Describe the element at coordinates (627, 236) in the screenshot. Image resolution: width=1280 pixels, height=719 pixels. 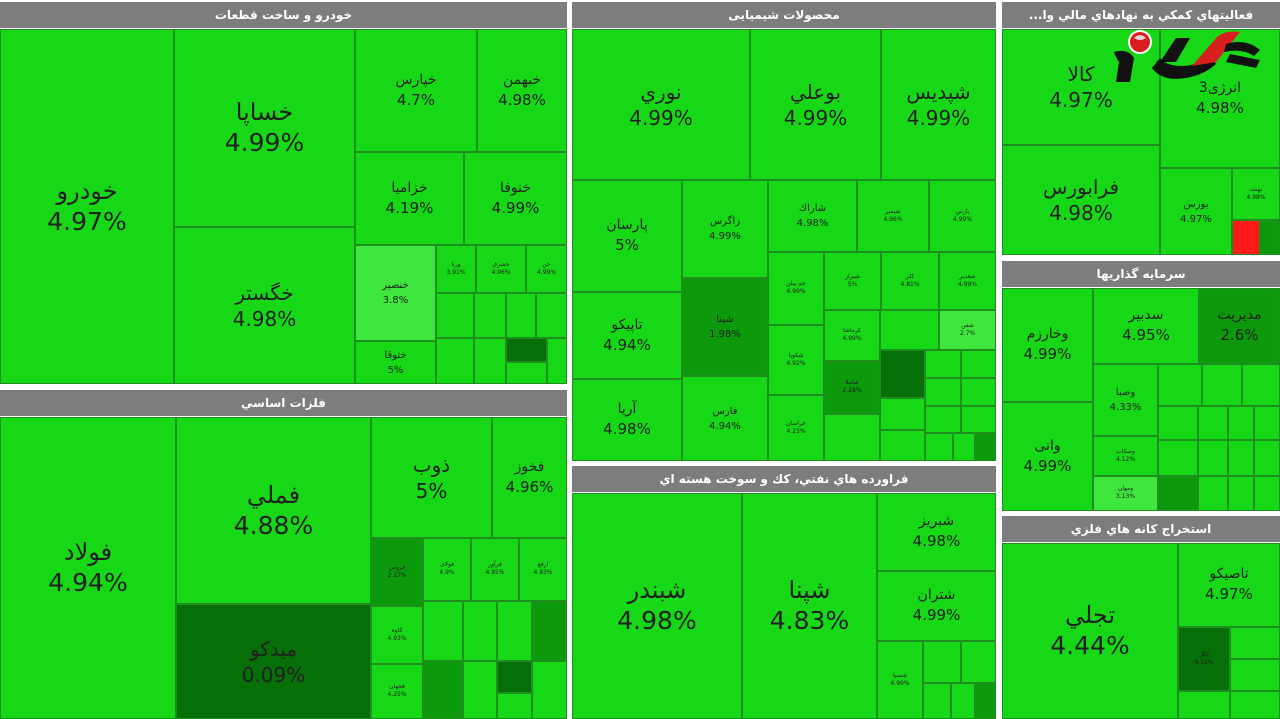
I see `stock-tile: پارسان 5%` at that location.